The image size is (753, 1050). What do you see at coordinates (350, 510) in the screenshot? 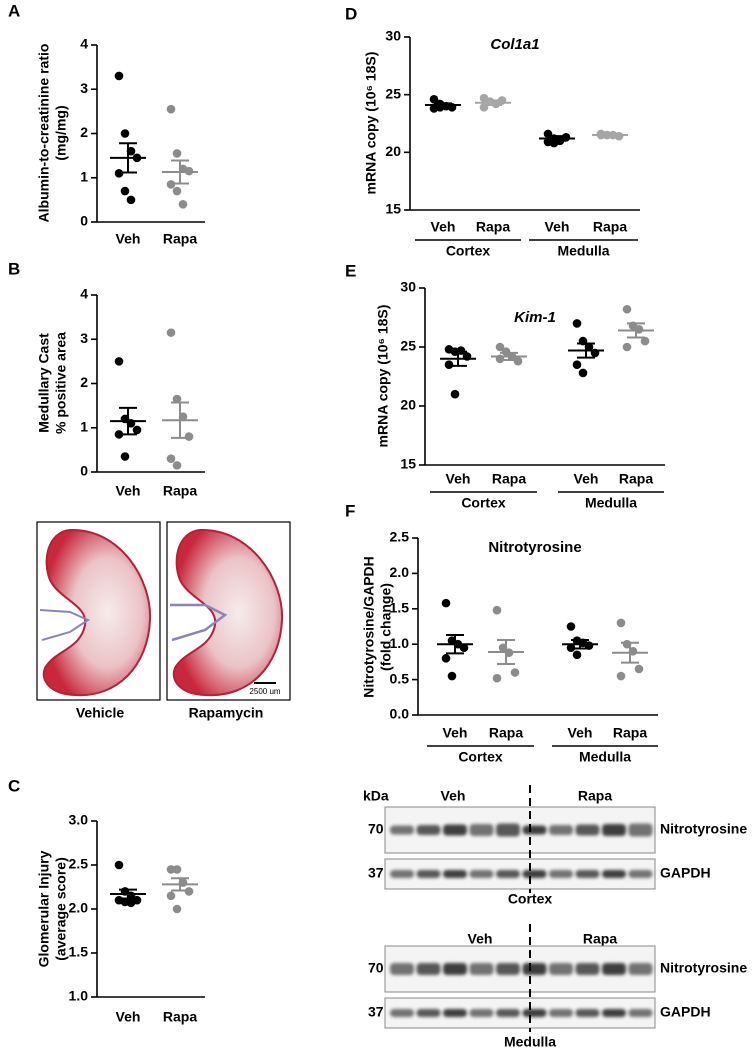
I see `panel-letter: F` at bounding box center [350, 510].